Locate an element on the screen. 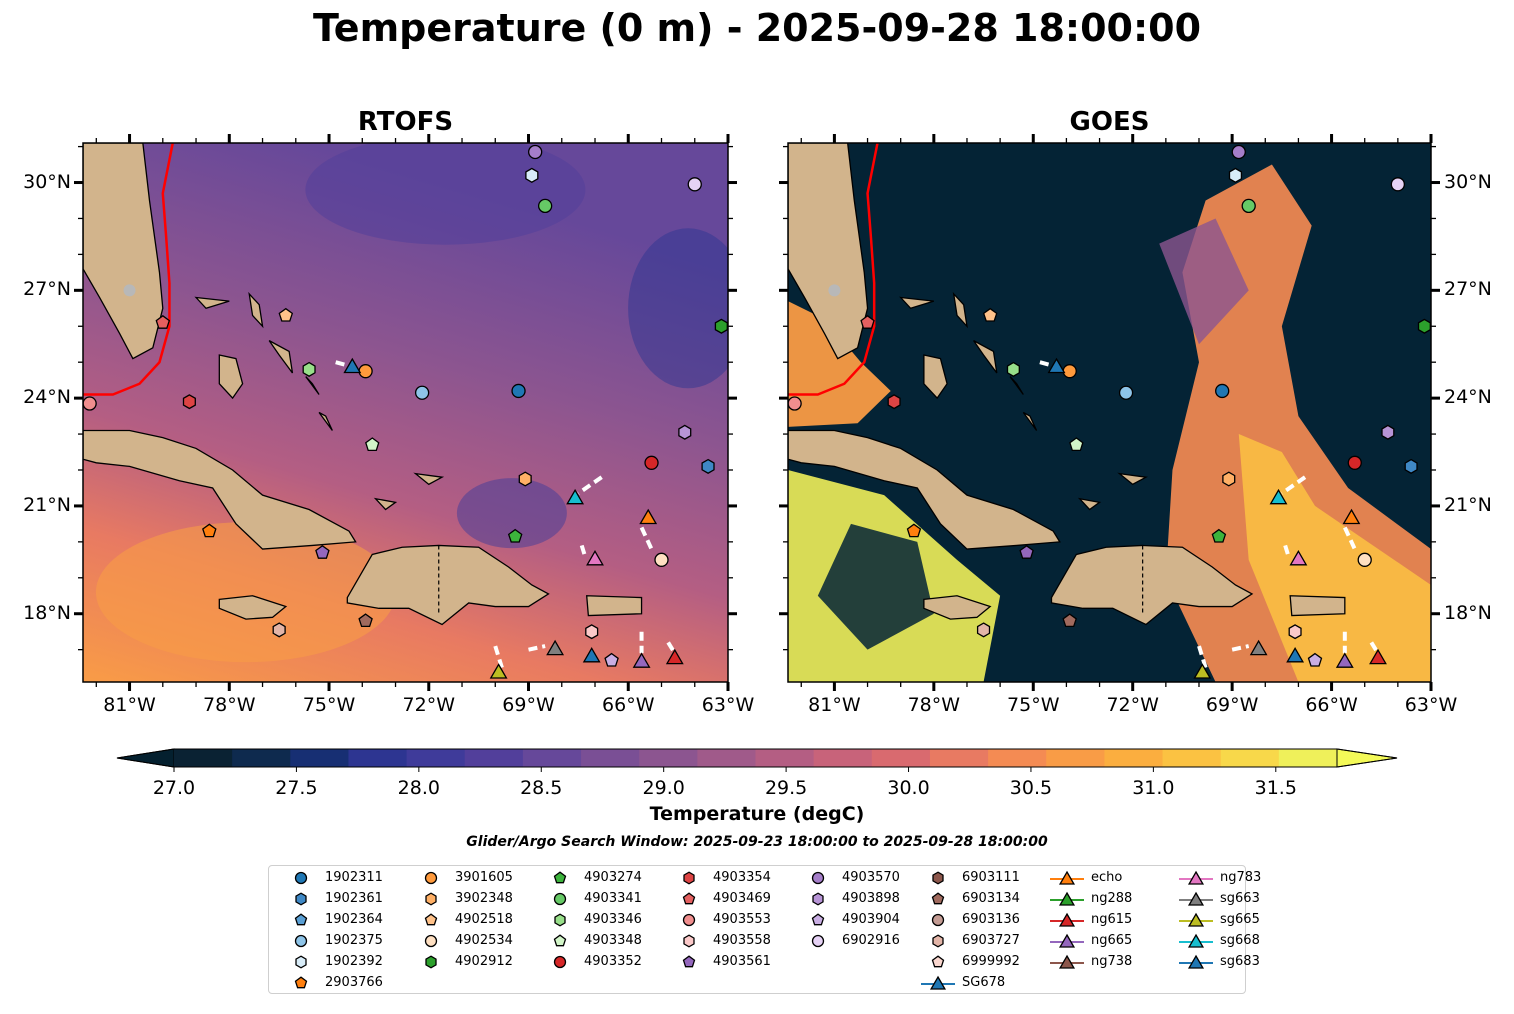  legend-label: 6999992 is located at coordinates (991, 961).